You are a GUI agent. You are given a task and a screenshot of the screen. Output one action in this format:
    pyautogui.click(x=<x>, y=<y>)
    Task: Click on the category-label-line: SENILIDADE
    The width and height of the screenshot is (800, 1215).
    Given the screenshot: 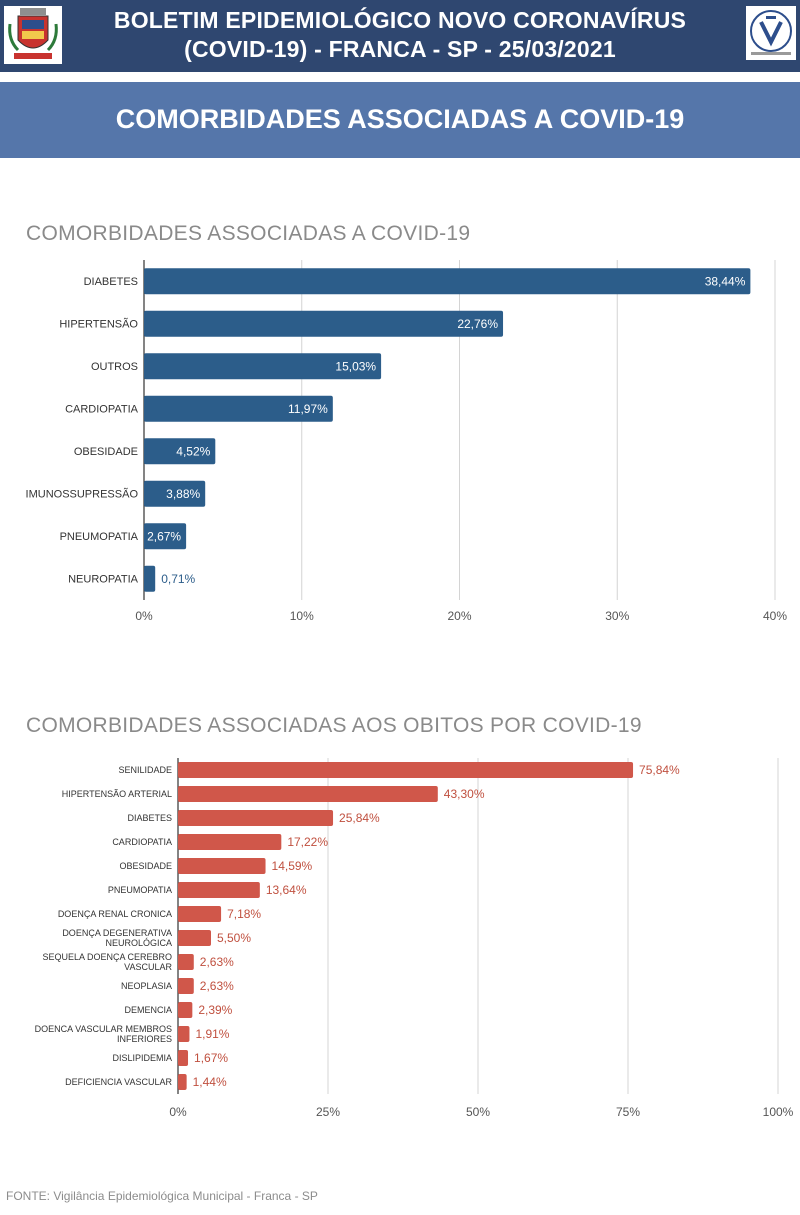 What is the action you would take?
    pyautogui.click(x=145, y=770)
    